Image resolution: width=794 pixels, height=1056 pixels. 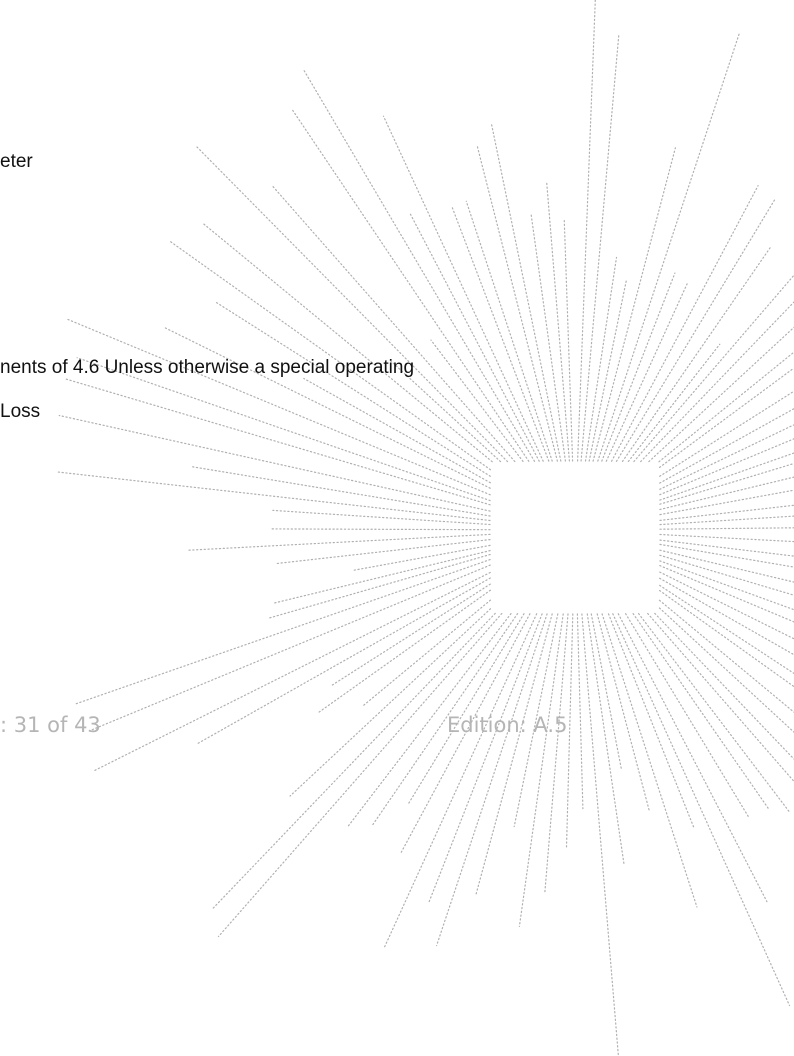 I want to click on footer-edition: Edition: A.5, so click(x=507, y=725).